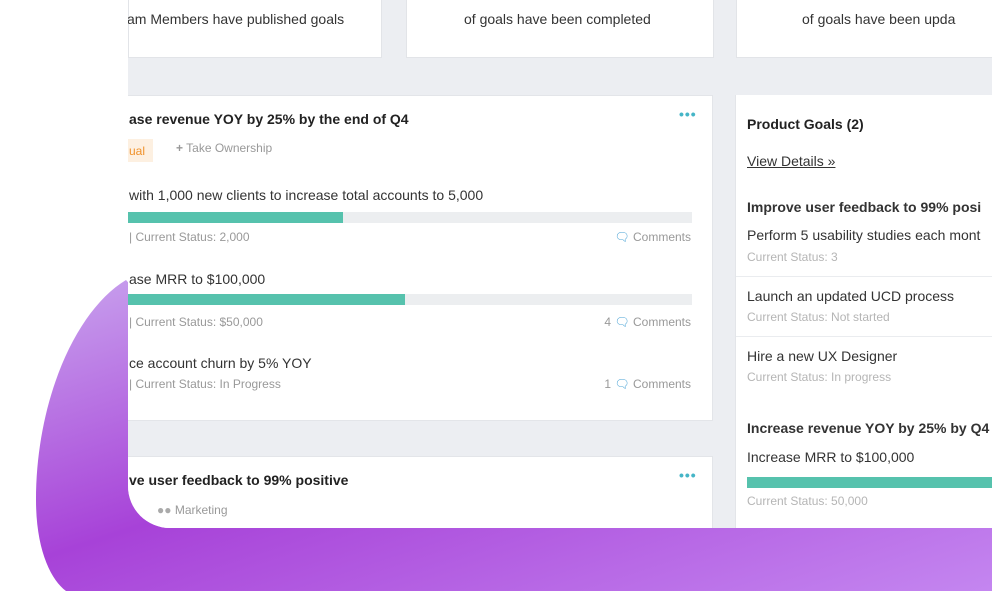 This screenshot has height=591, width=992. What do you see at coordinates (652, 237) in the screenshot?
I see `comments-link: 🗨 Comments` at bounding box center [652, 237].